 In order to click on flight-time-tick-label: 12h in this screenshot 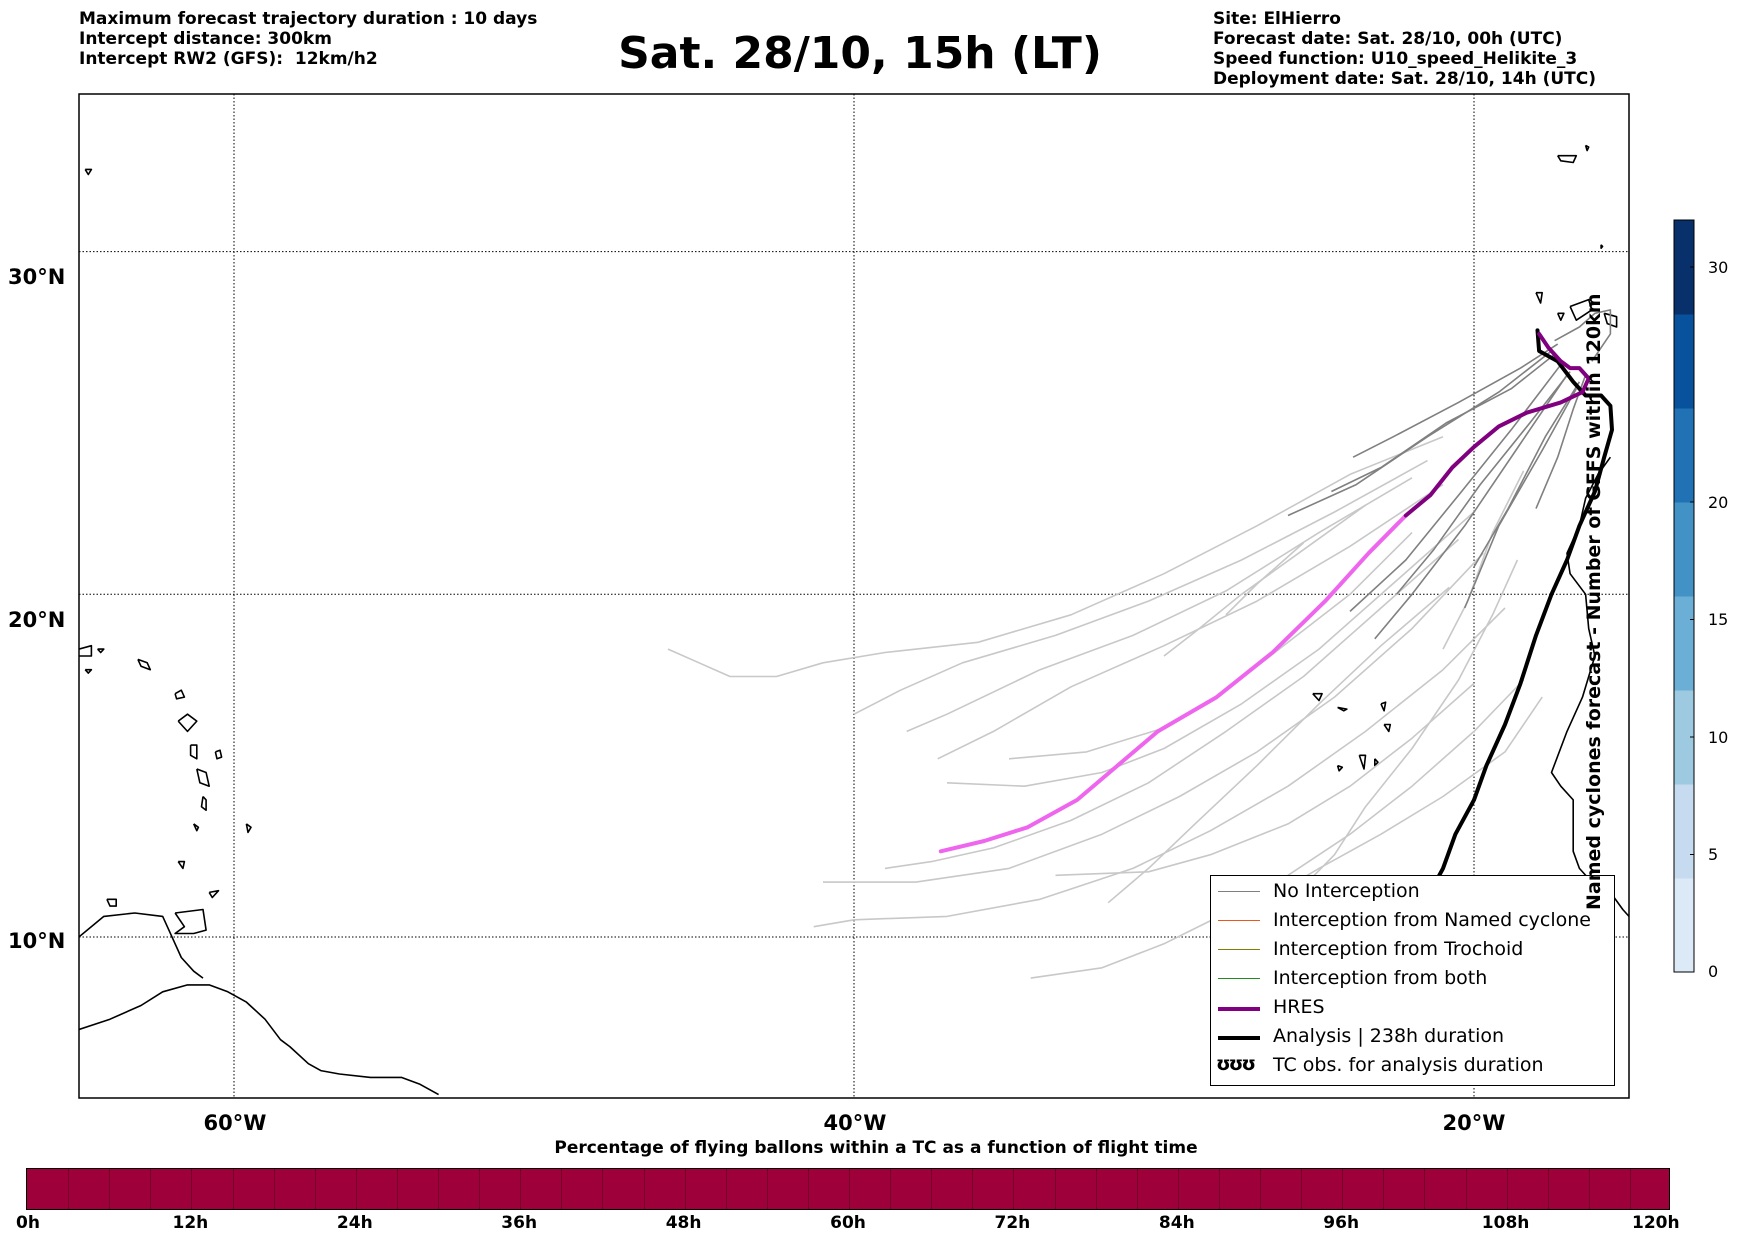, I will do `click(190, 1223)`.